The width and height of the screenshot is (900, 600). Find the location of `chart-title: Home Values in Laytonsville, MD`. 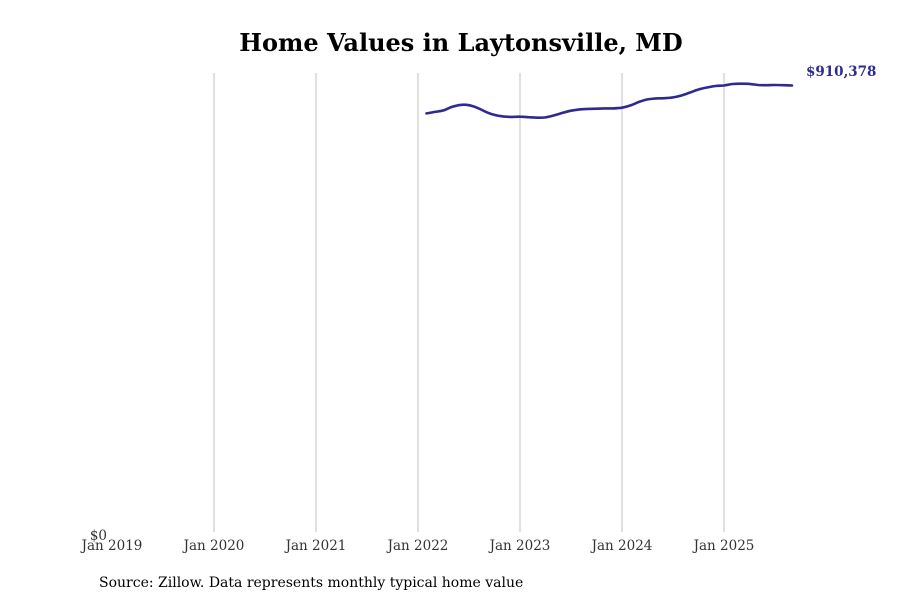

chart-title: Home Values in Laytonsville, MD is located at coordinates (460, 42).